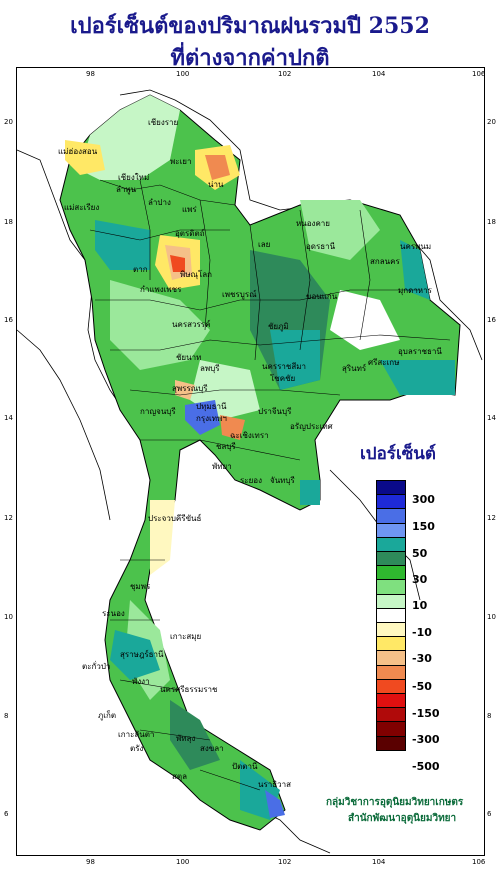 This screenshot has width=500, height=871. I want to click on y-tick-left: 16, so click(8, 320).